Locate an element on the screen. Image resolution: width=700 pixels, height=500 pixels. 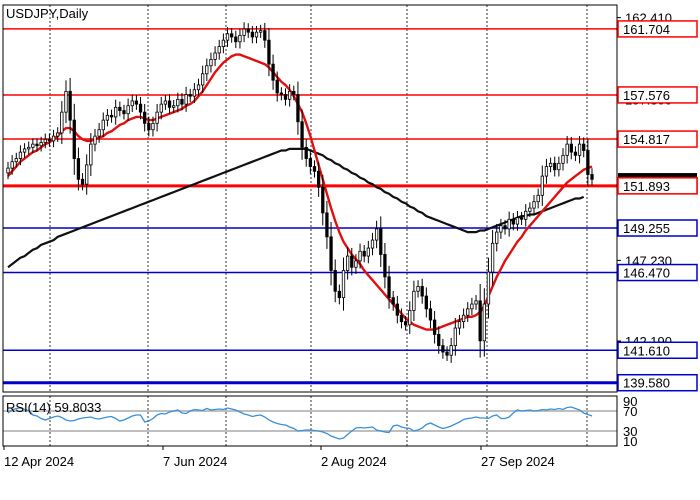
level-label-3: 151.893 is located at coordinates (646, 186).